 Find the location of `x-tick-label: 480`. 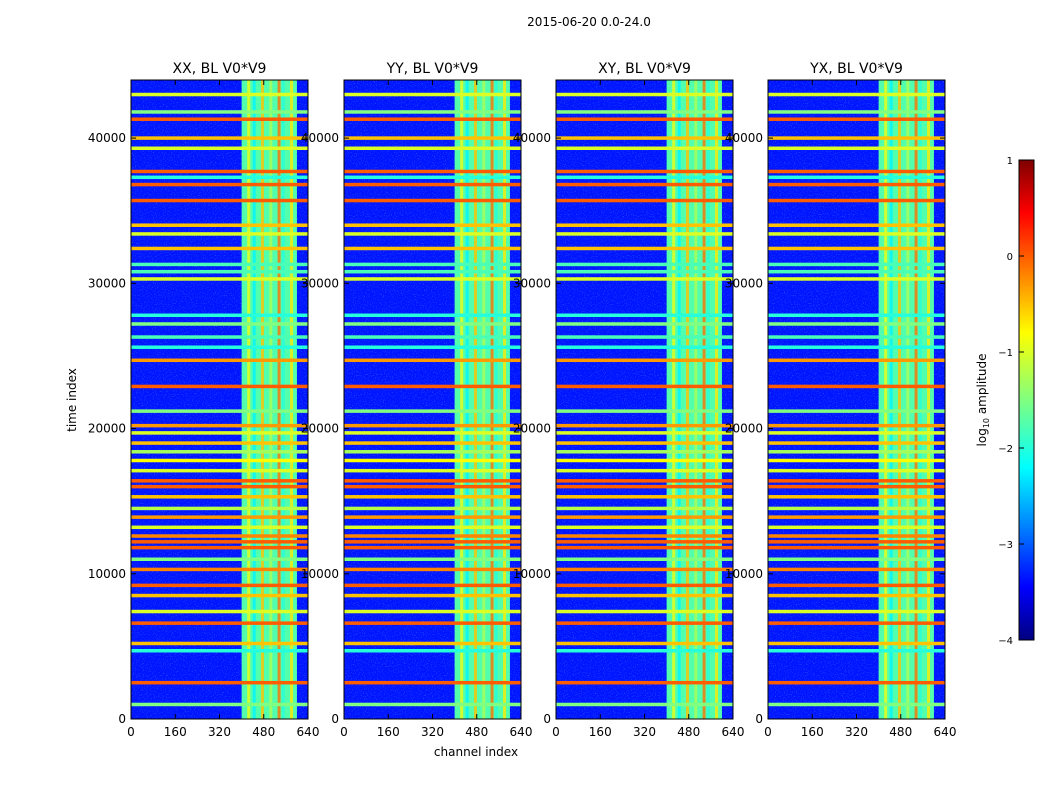

x-tick-label: 480 is located at coordinates (476, 732).